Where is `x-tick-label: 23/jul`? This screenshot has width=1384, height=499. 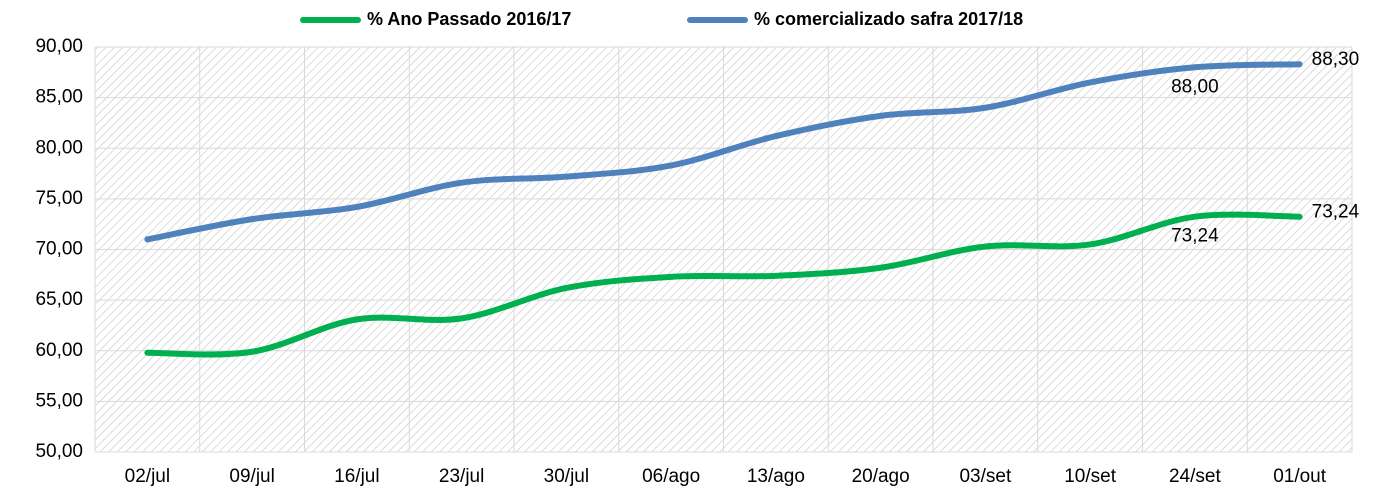
x-tick-label: 23/jul is located at coordinates (461, 476).